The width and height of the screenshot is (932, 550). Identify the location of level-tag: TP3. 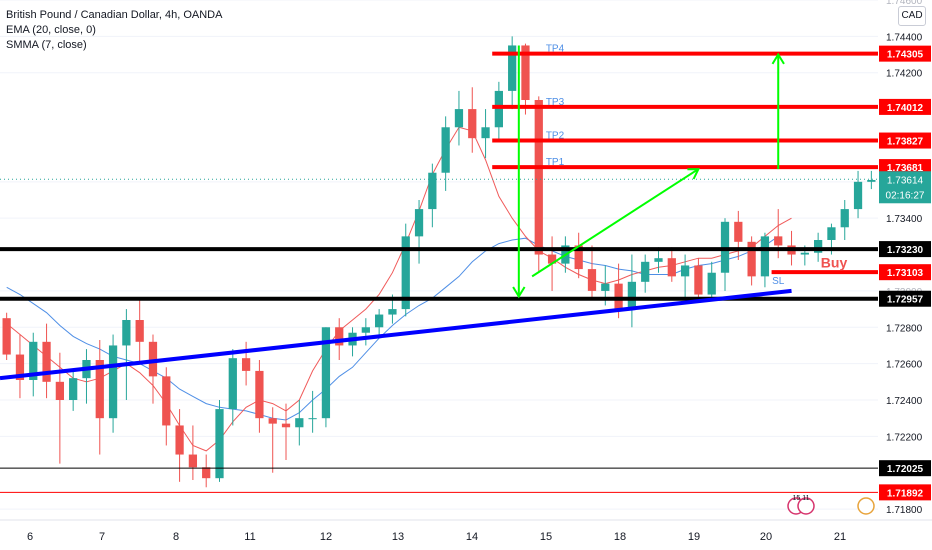
(555, 102).